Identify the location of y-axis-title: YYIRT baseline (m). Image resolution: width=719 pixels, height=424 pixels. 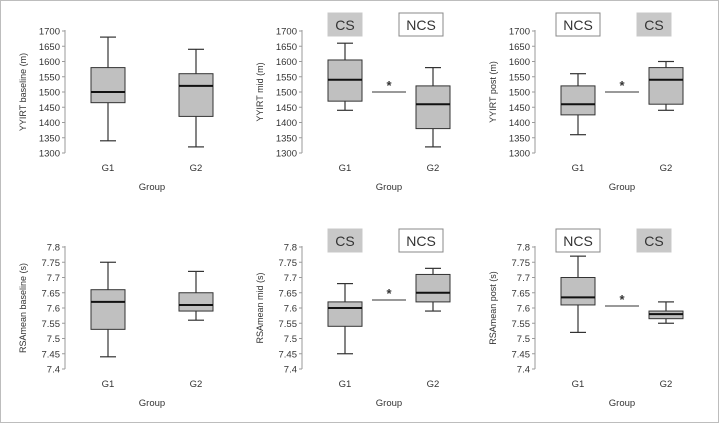
(23, 92).